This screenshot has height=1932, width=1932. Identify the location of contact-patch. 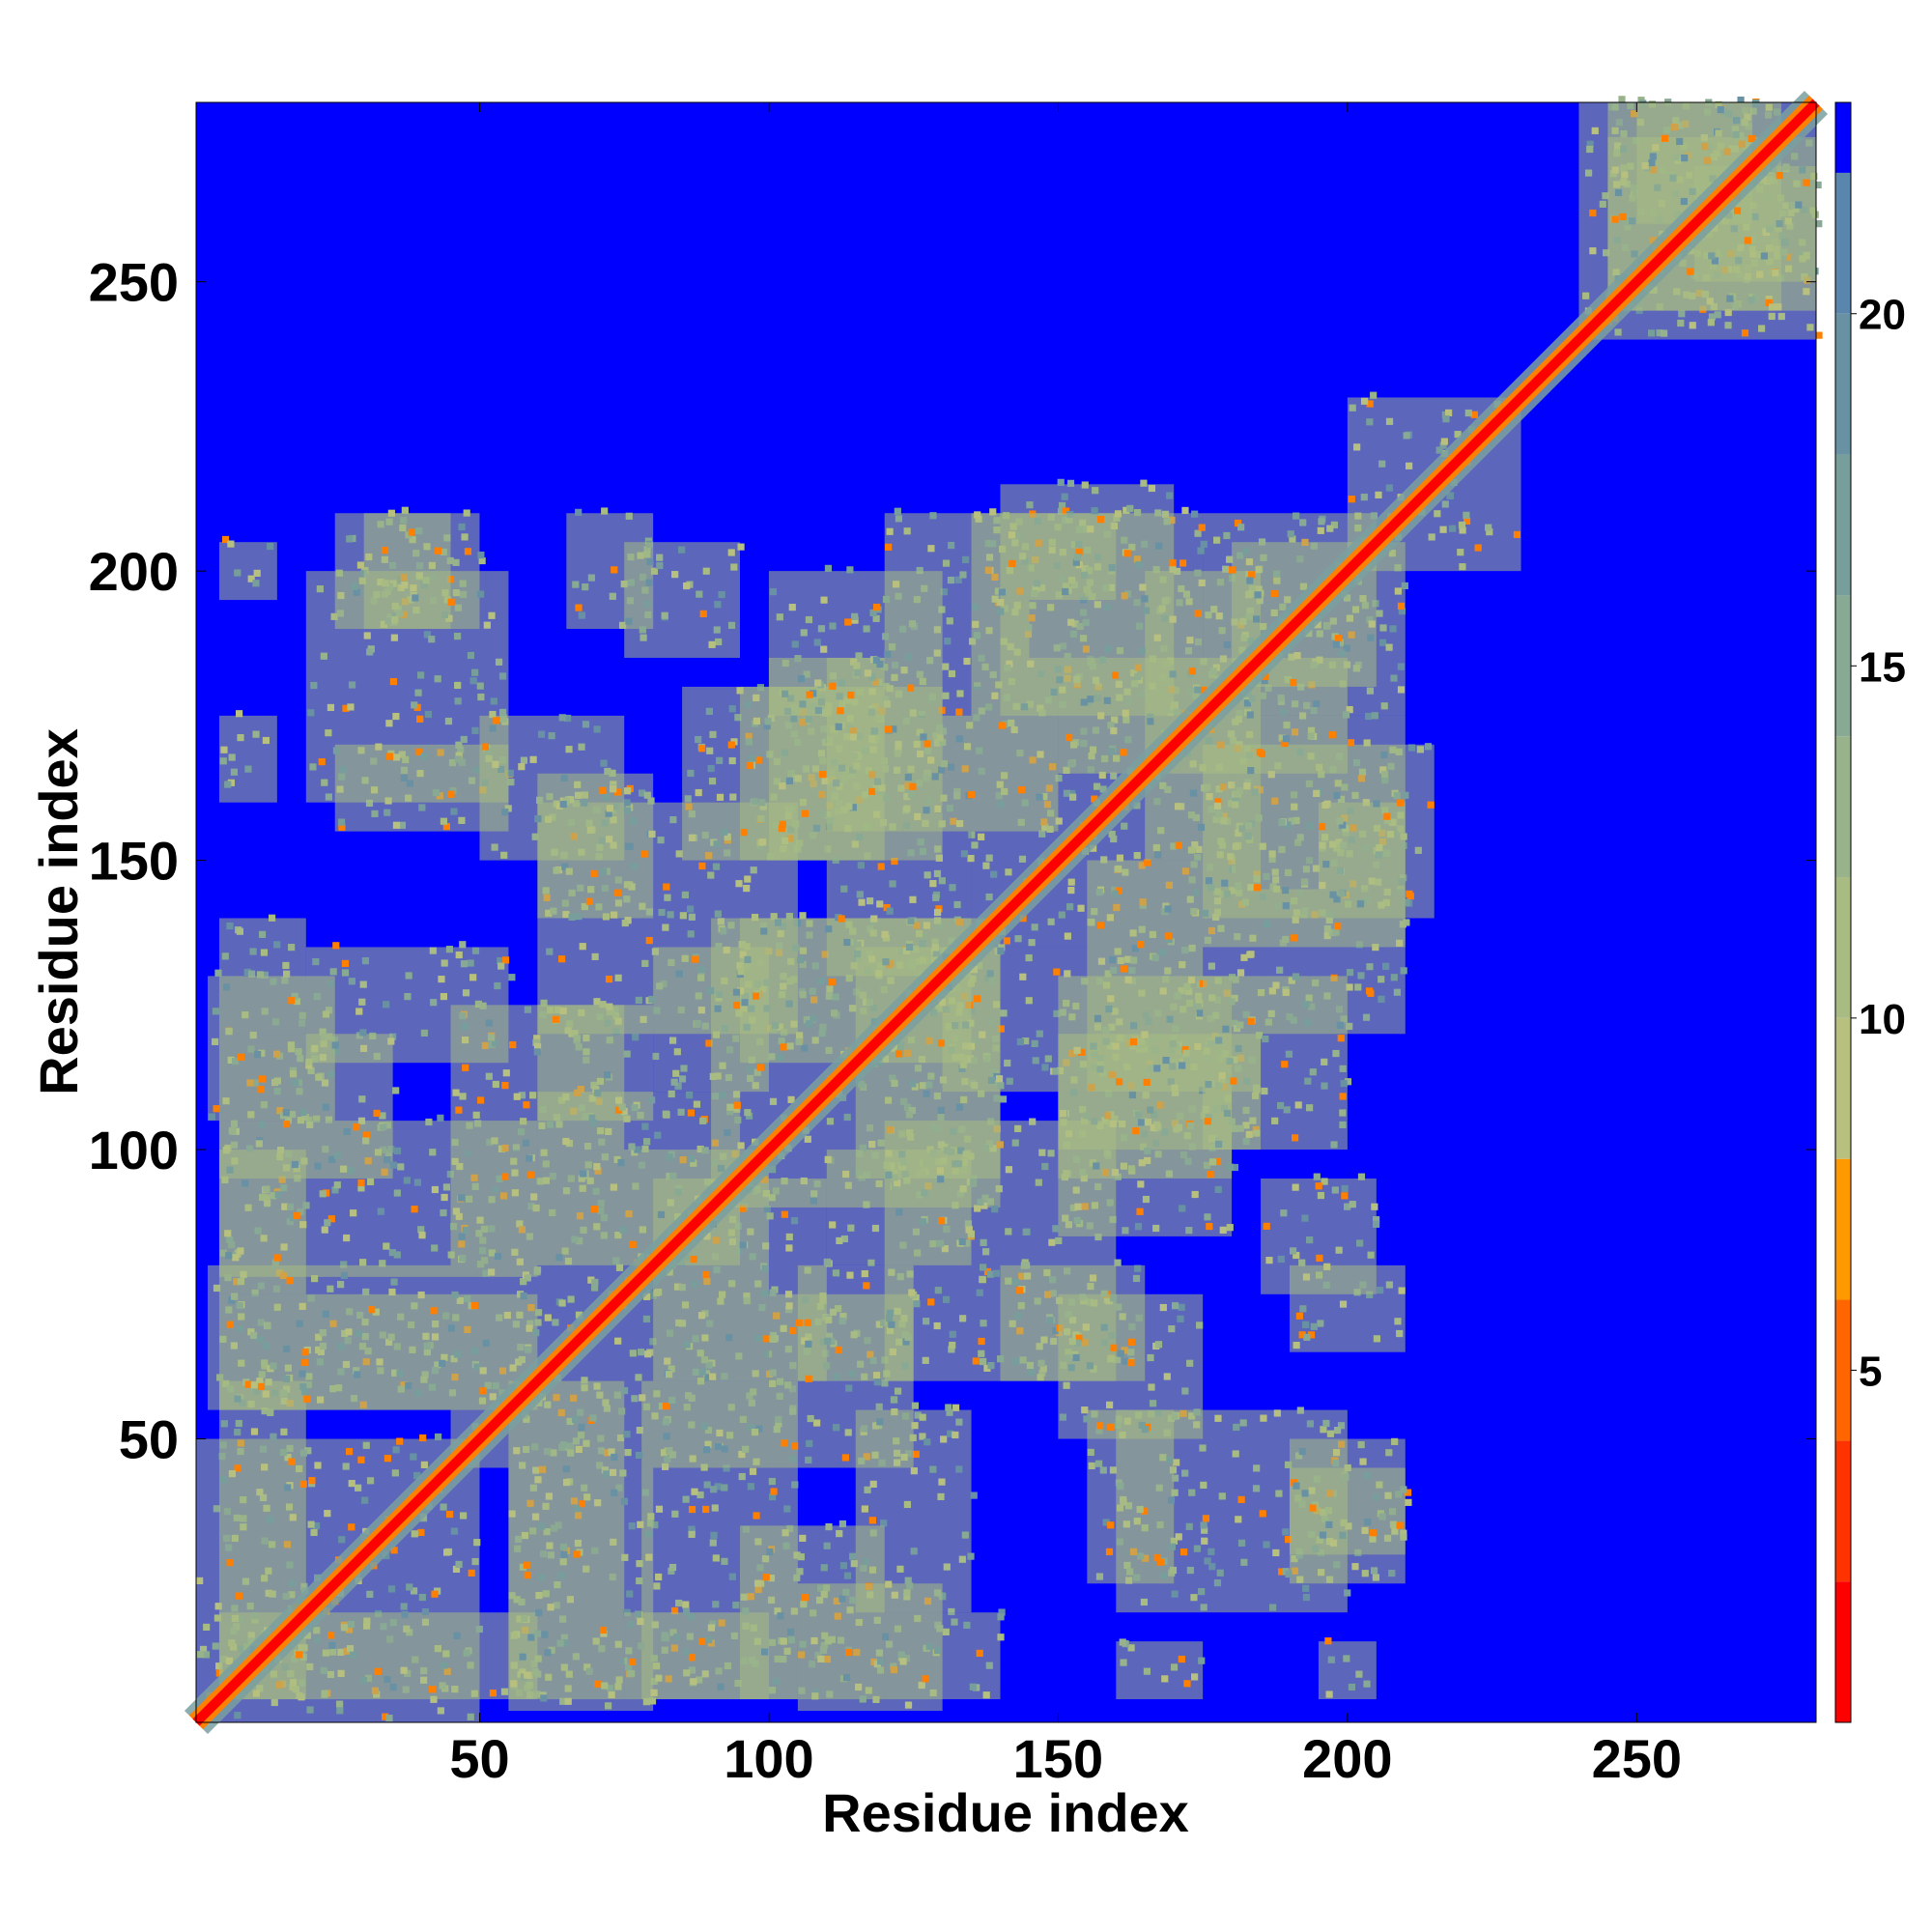
(1362, 846).